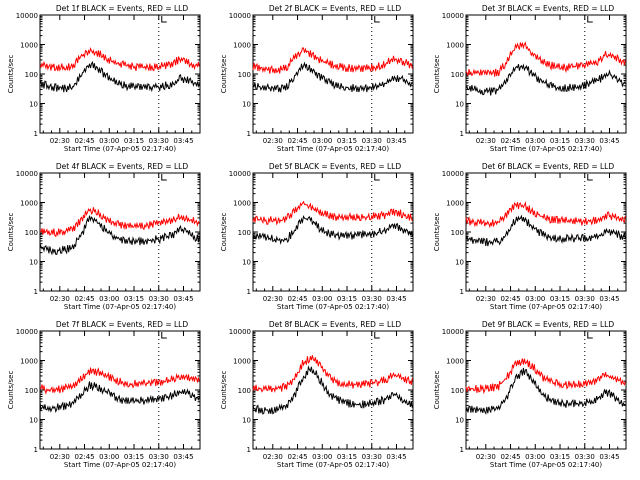  Describe the element at coordinates (548, 324) in the screenshot. I see `panel-title: Det 9f BLACK = Events, RED = LLD` at that location.